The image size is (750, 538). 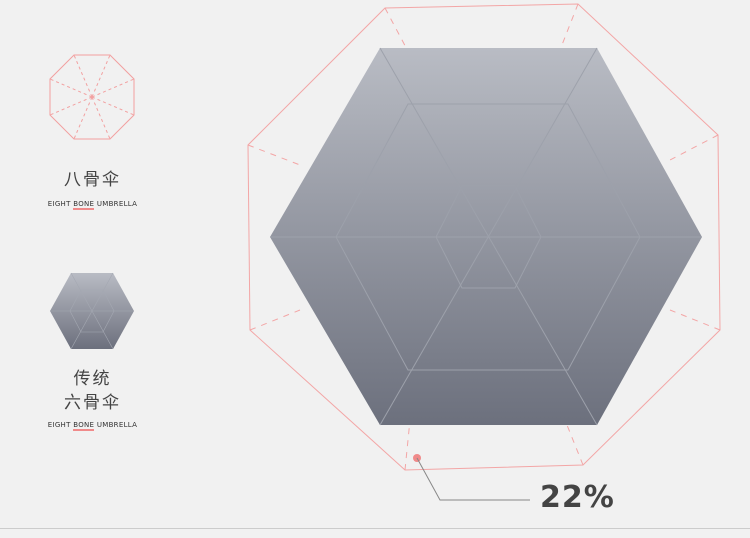 I want to click on six-bone-label: 传统 六骨伞 EIGHT BONE UMBRELLA, so click(x=92, y=399).